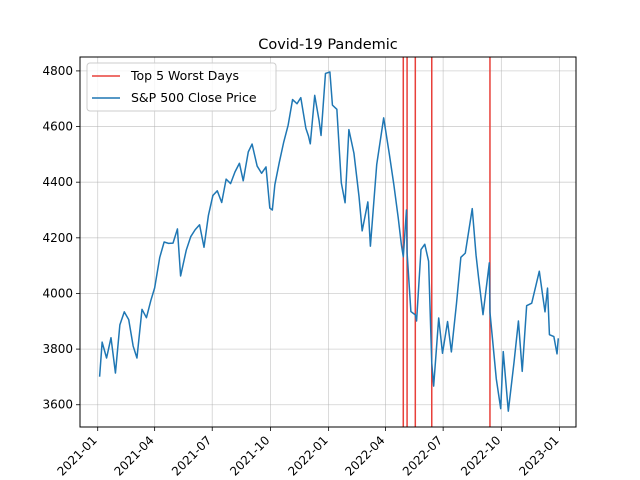 The image size is (640, 480). What do you see at coordinates (364, 455) in the screenshot?
I see `x-tick-label: 2022-04` at bounding box center [364, 455].